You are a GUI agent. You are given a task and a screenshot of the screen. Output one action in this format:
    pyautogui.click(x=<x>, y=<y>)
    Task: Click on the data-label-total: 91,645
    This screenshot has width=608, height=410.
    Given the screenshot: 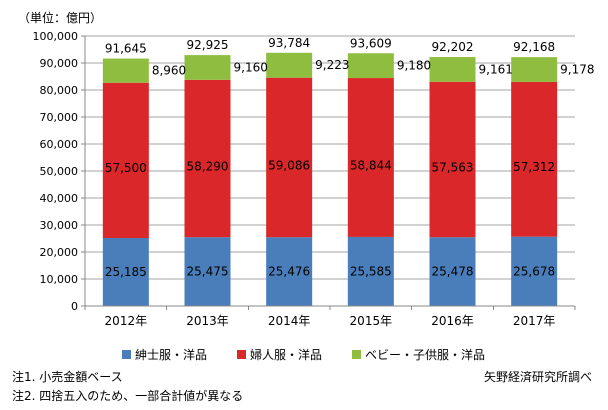 What is the action you would take?
    pyautogui.click(x=126, y=49)
    